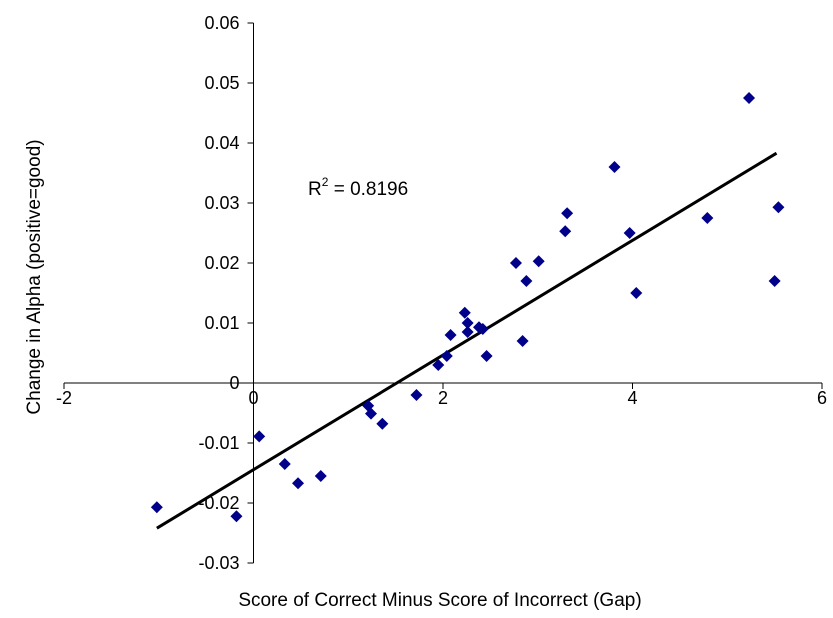 The image size is (833, 618). Describe the element at coordinates (221, 83) in the screenshot. I see `y-tick-label: 0.05` at that location.